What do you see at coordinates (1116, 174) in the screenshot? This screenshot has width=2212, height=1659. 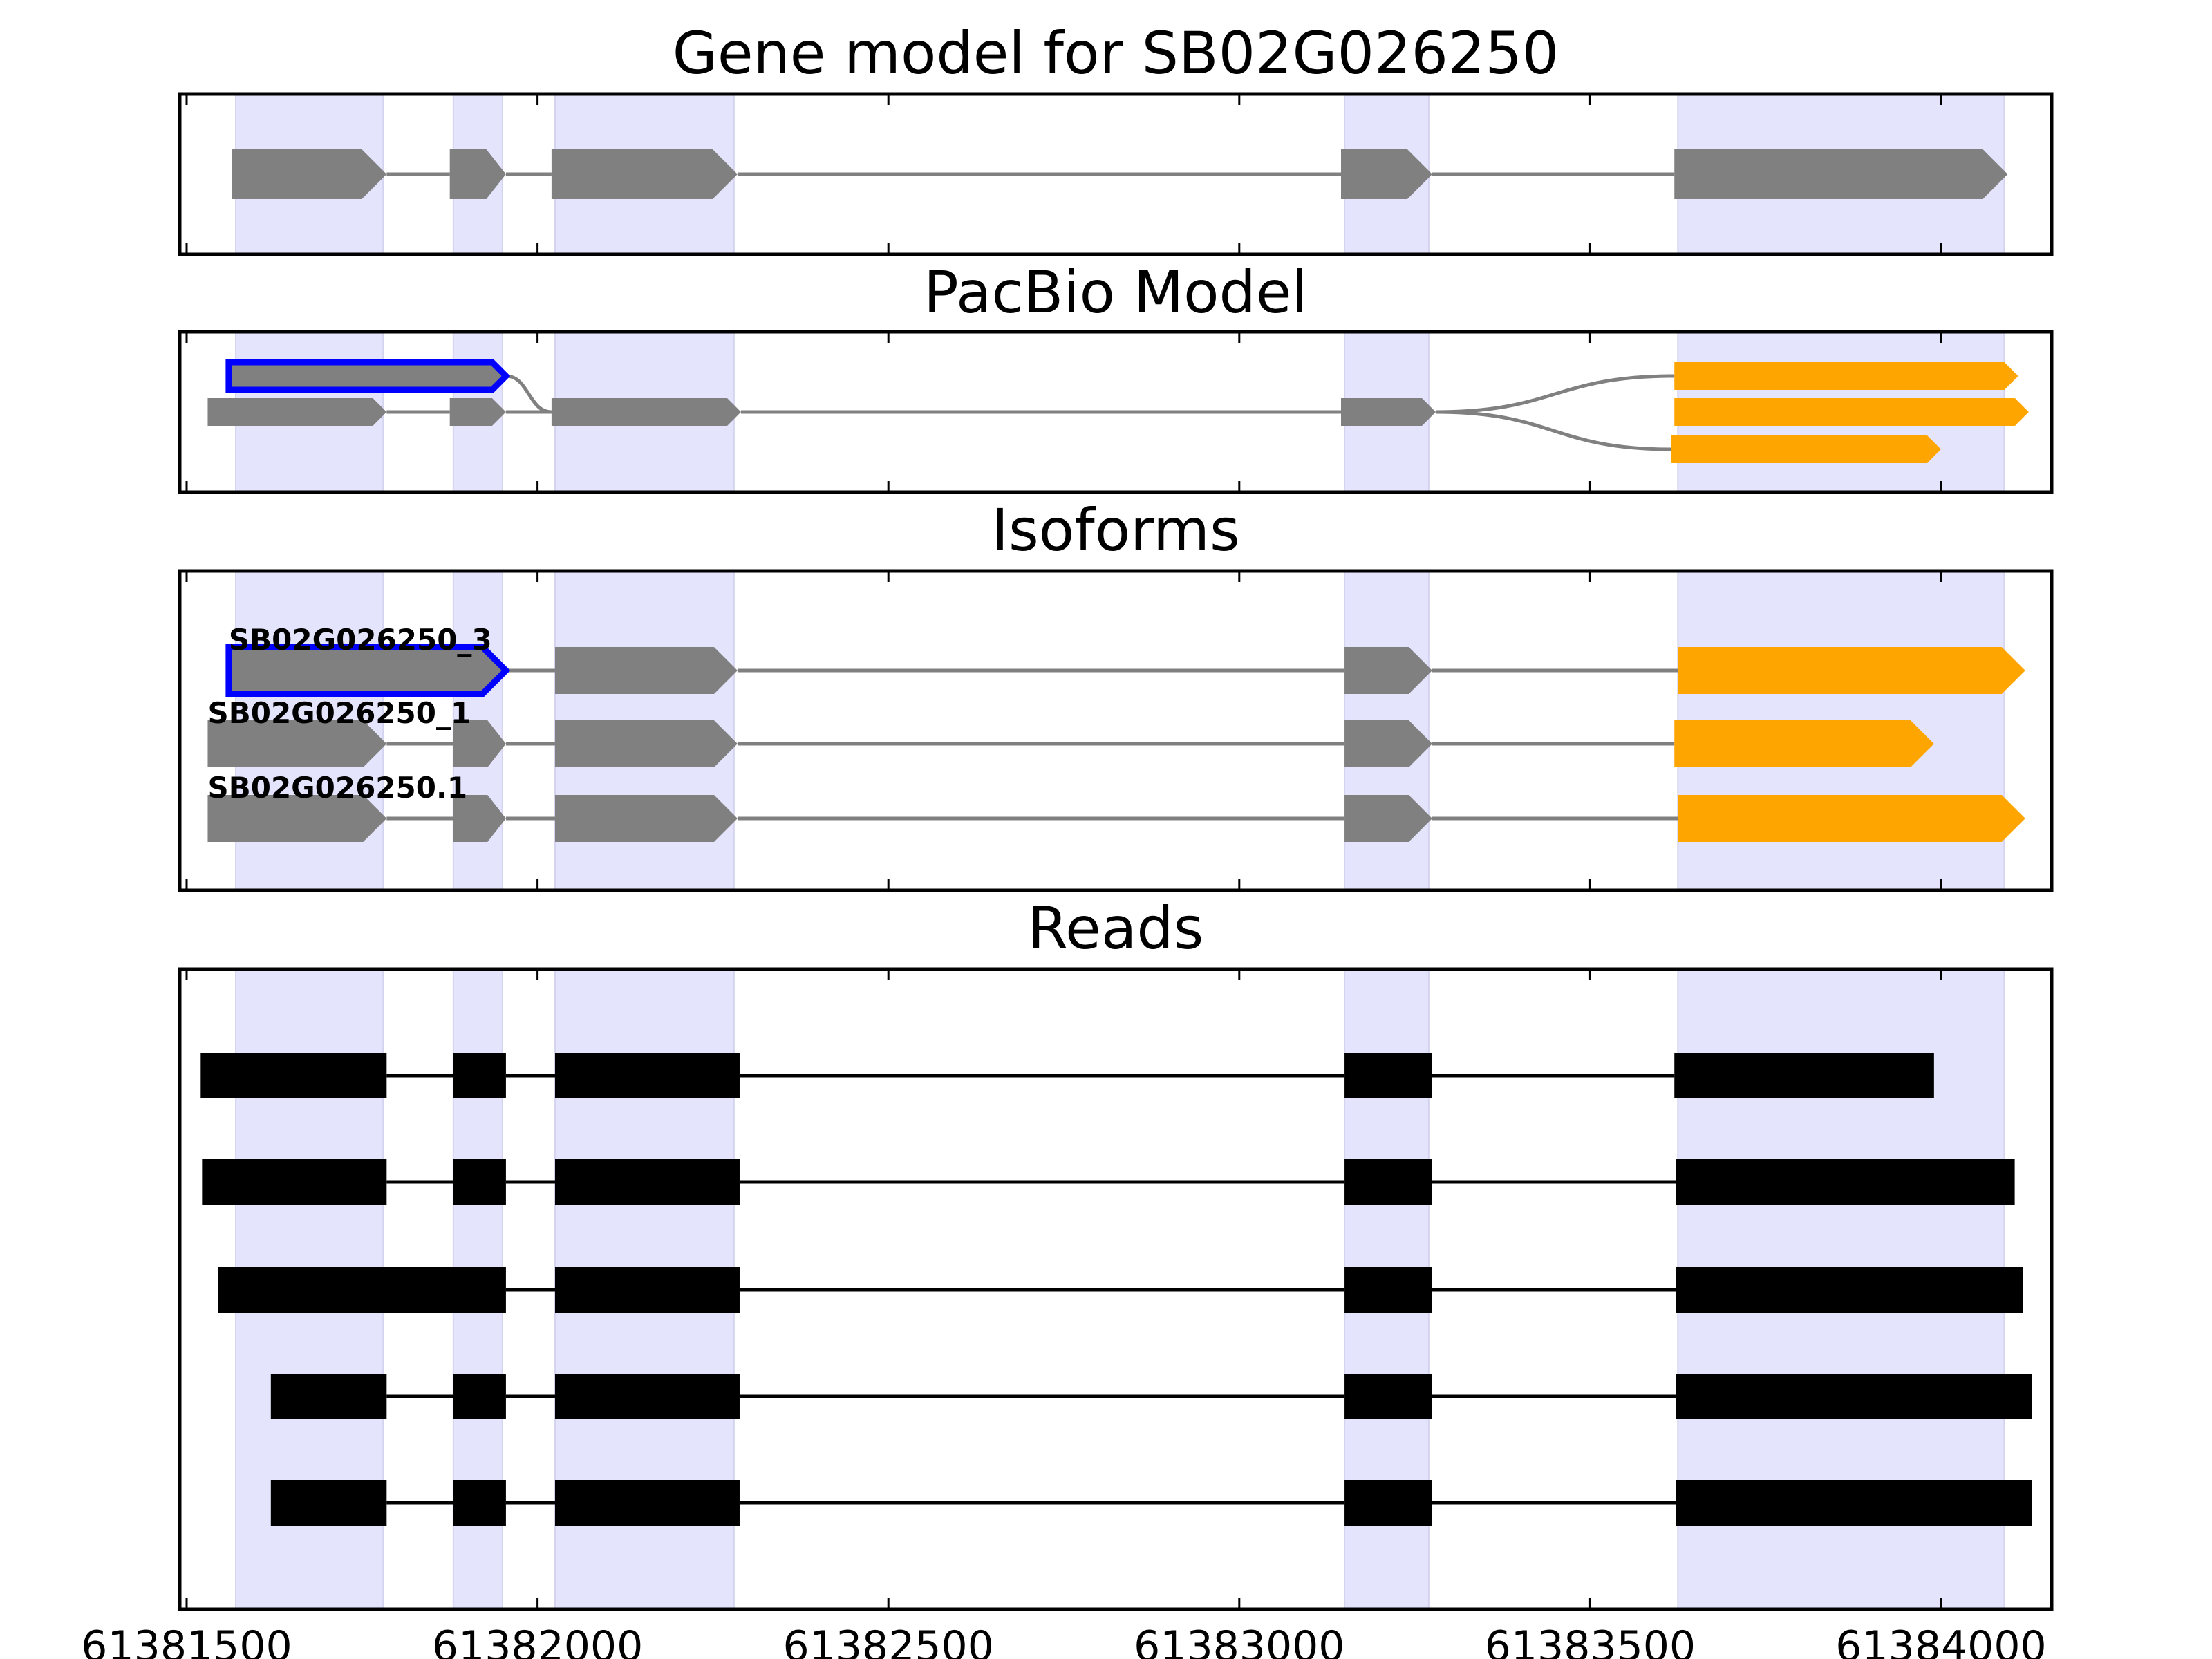 I see `panel-frame-gene` at bounding box center [1116, 174].